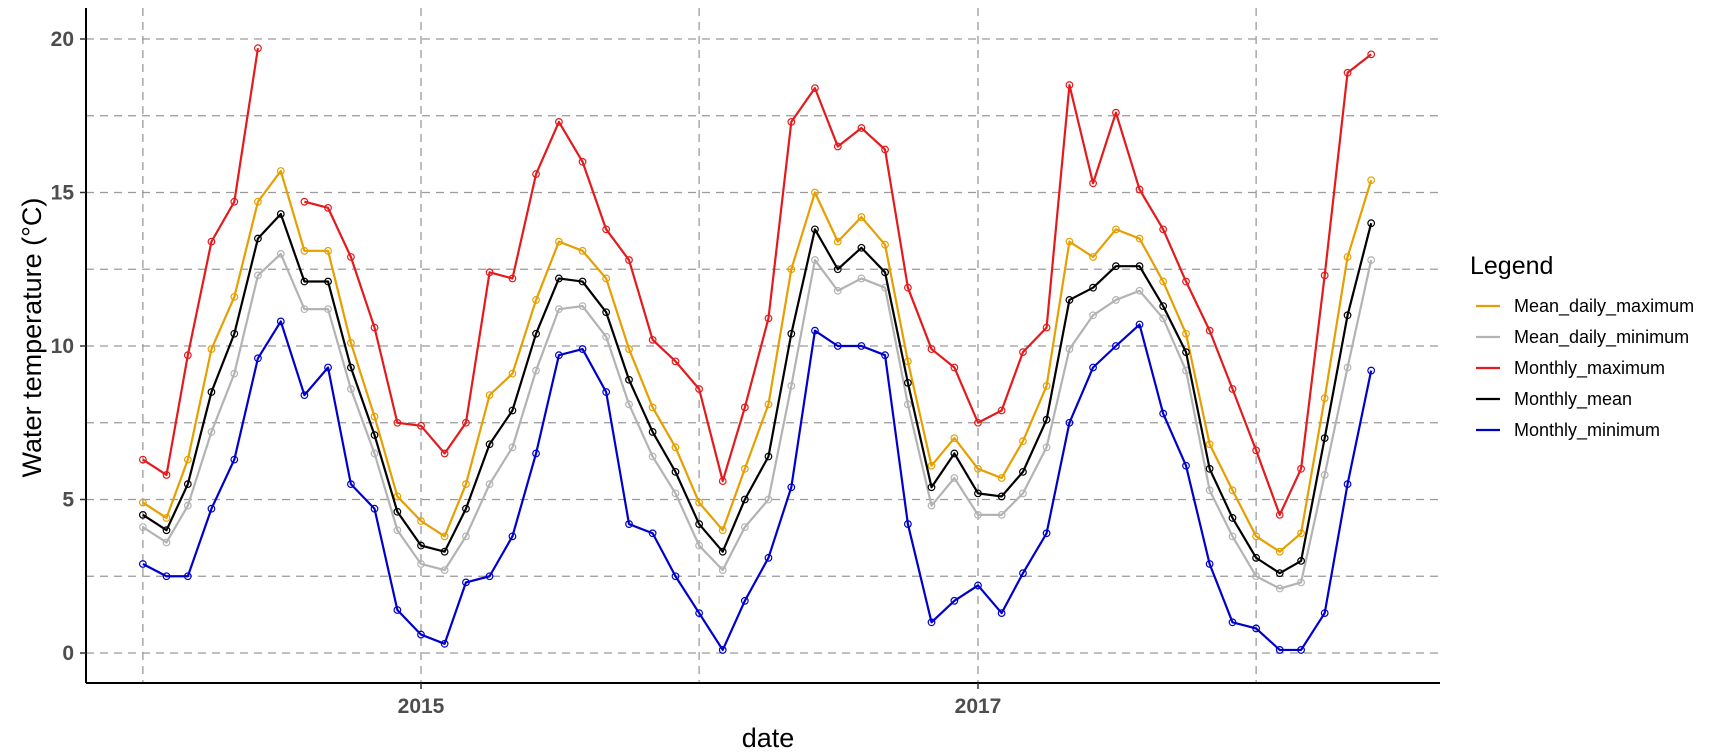  What do you see at coordinates (68, 500) in the screenshot?
I see `y-tick-label: 5` at bounding box center [68, 500].